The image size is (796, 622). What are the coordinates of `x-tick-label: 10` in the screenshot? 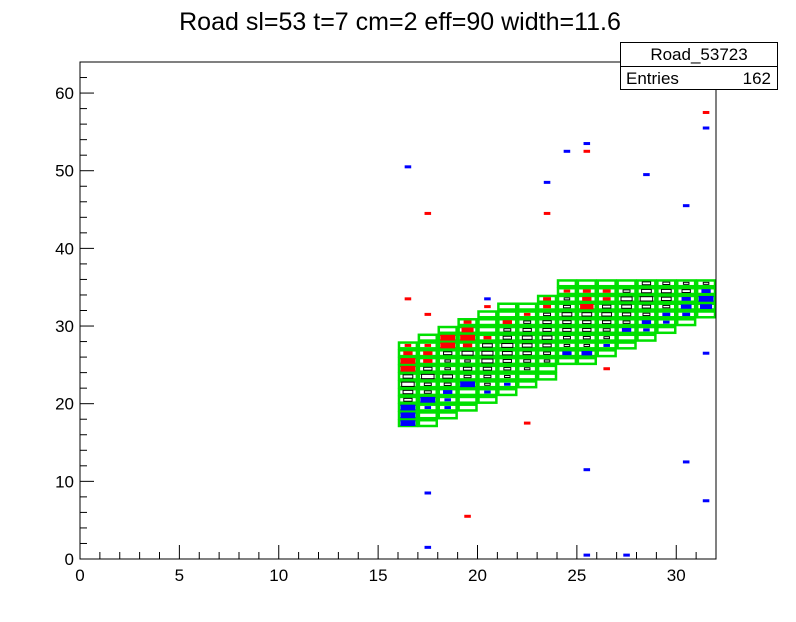 It's located at (278, 575).